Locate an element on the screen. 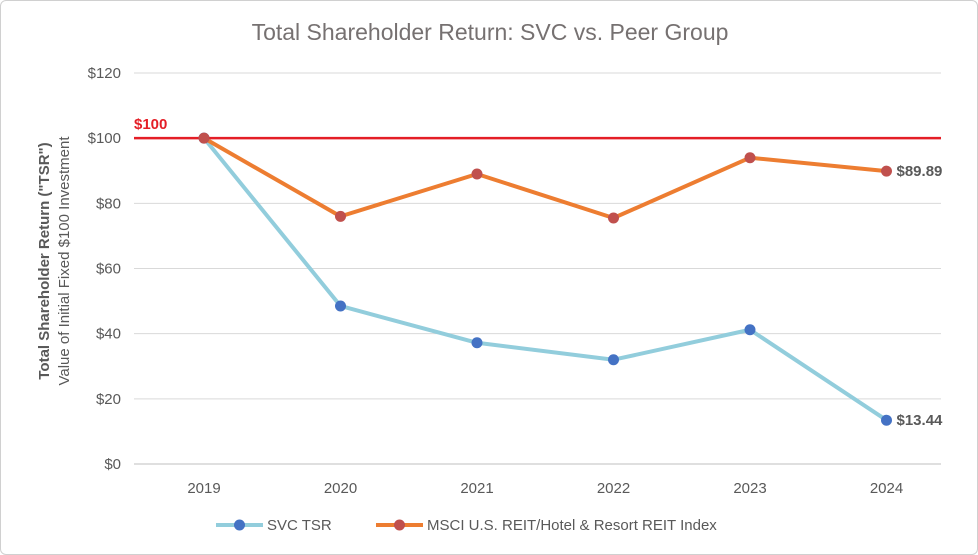 The height and width of the screenshot is (555, 978). y-axis-title: Total Shareholder Return ("TSR") is located at coordinates (44, 260).